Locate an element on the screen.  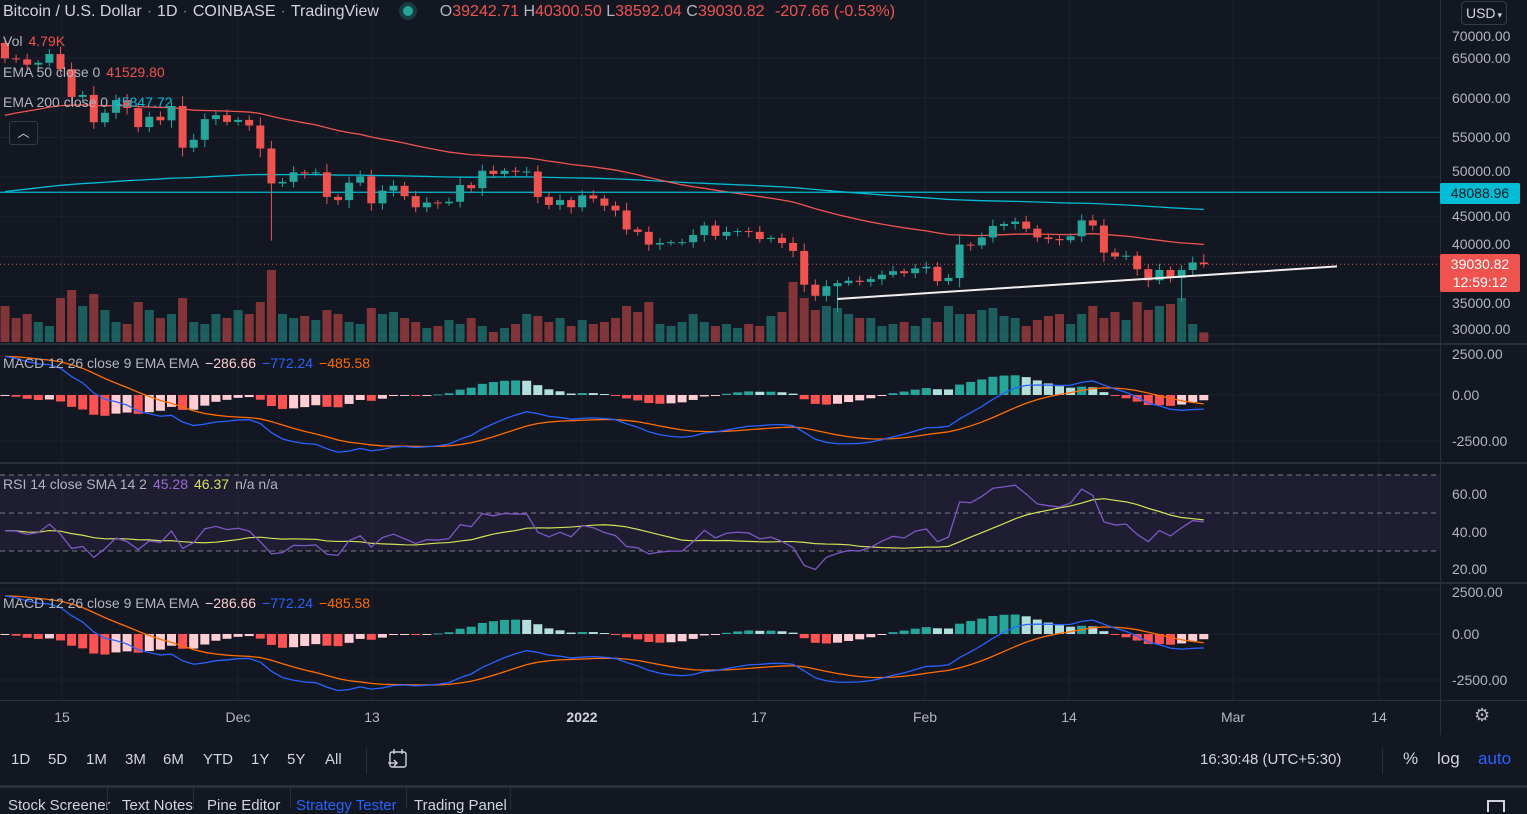
currency-selector: USD ▾ is located at coordinates (1484, 13).